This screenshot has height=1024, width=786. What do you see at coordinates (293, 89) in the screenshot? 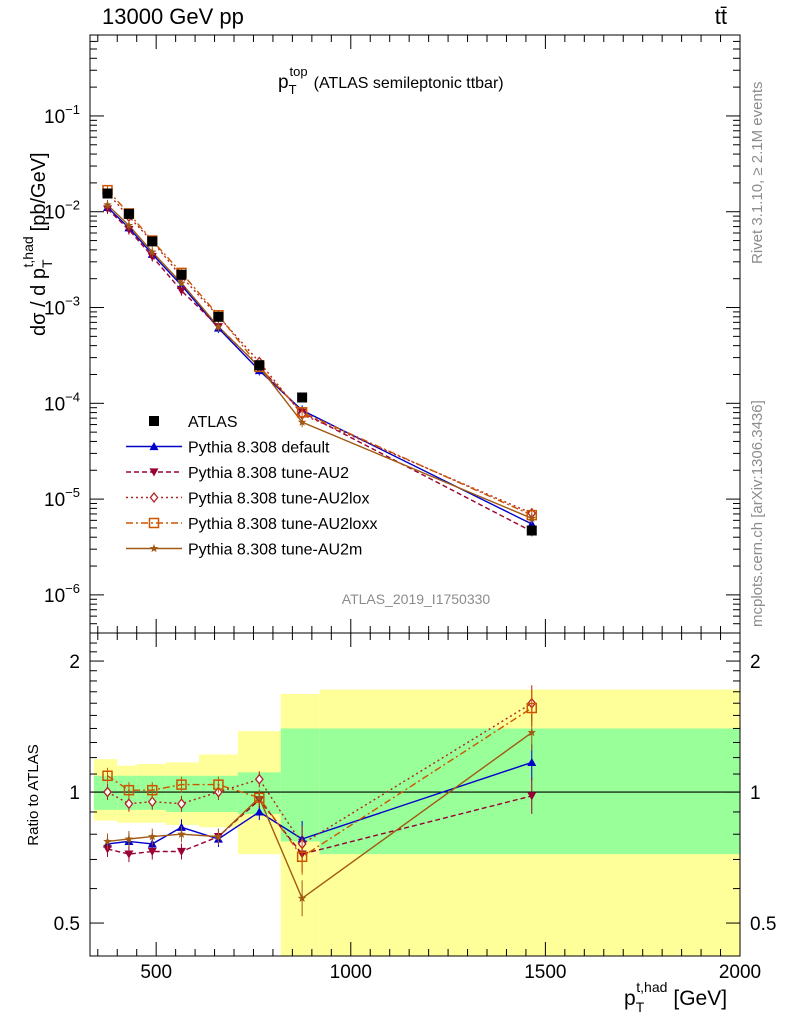
I see `title-sub: T` at bounding box center [293, 89].